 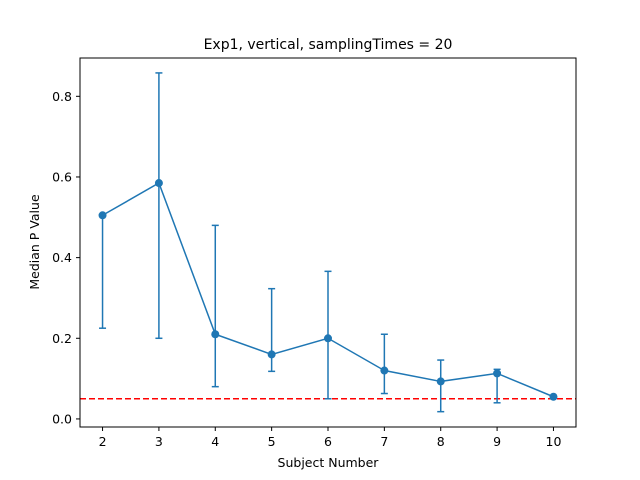 I want to click on y-tick-label: 0.4, so click(x=62, y=257).